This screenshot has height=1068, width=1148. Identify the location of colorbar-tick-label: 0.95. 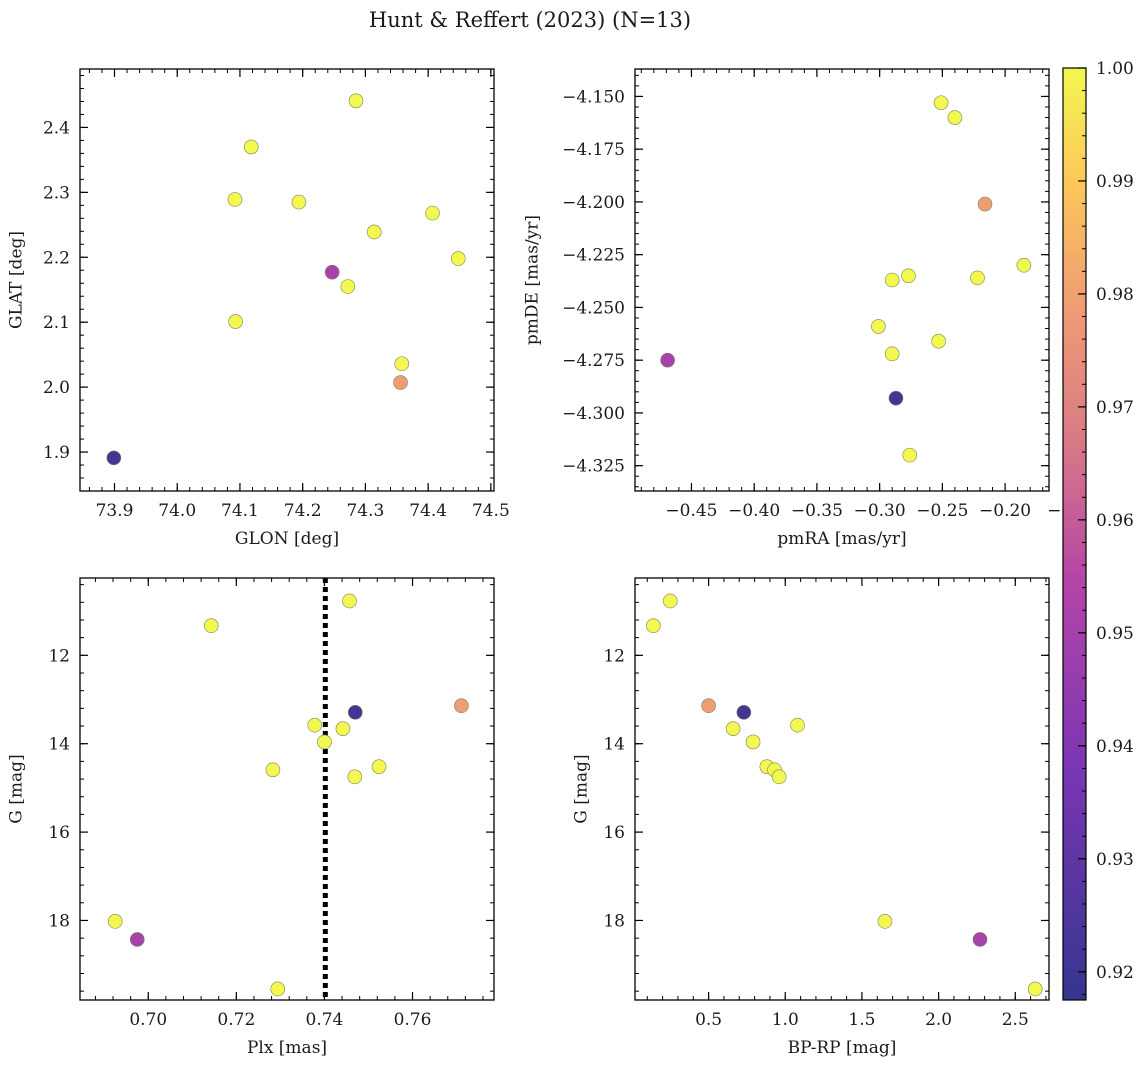
(1115, 634).